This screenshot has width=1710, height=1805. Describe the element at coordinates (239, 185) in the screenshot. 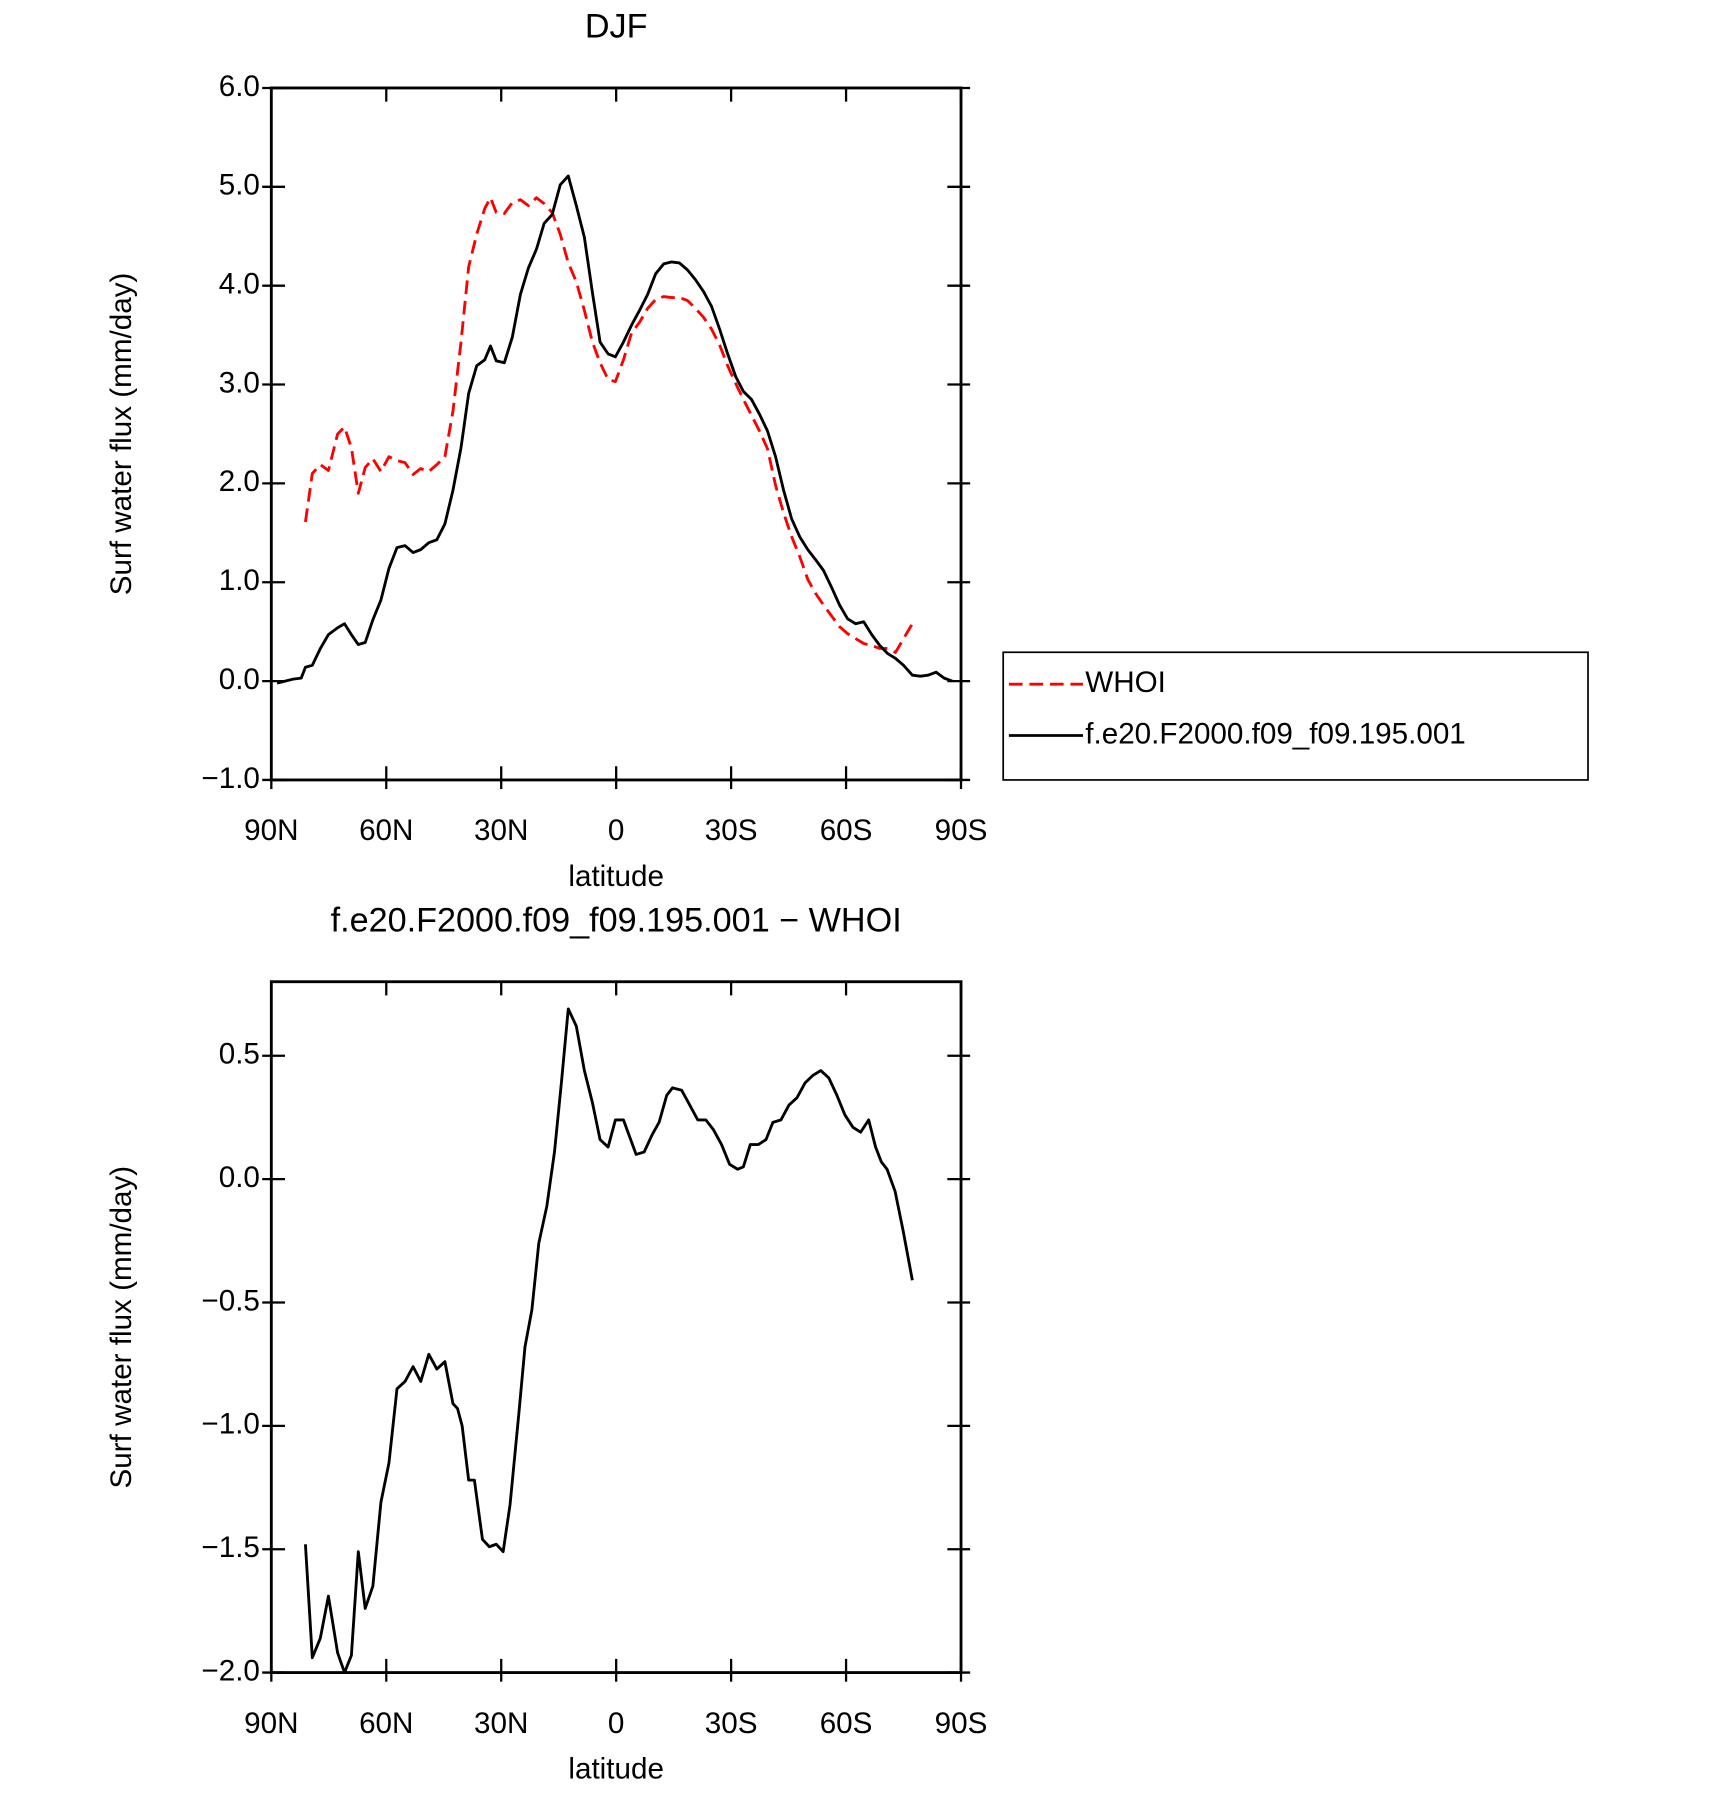

I see `y-tick-label: 5.0` at that location.